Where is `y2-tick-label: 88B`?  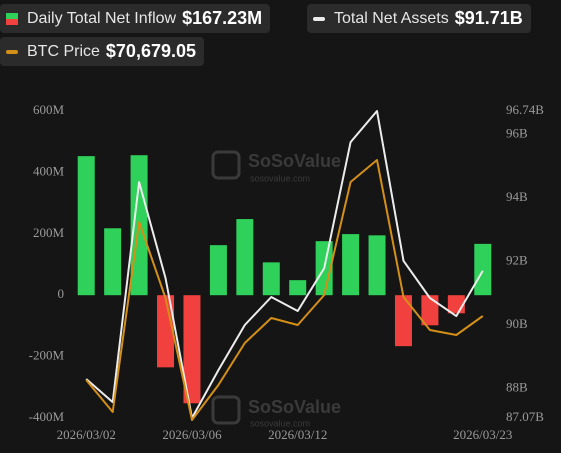 y2-tick-label: 88B is located at coordinates (517, 386).